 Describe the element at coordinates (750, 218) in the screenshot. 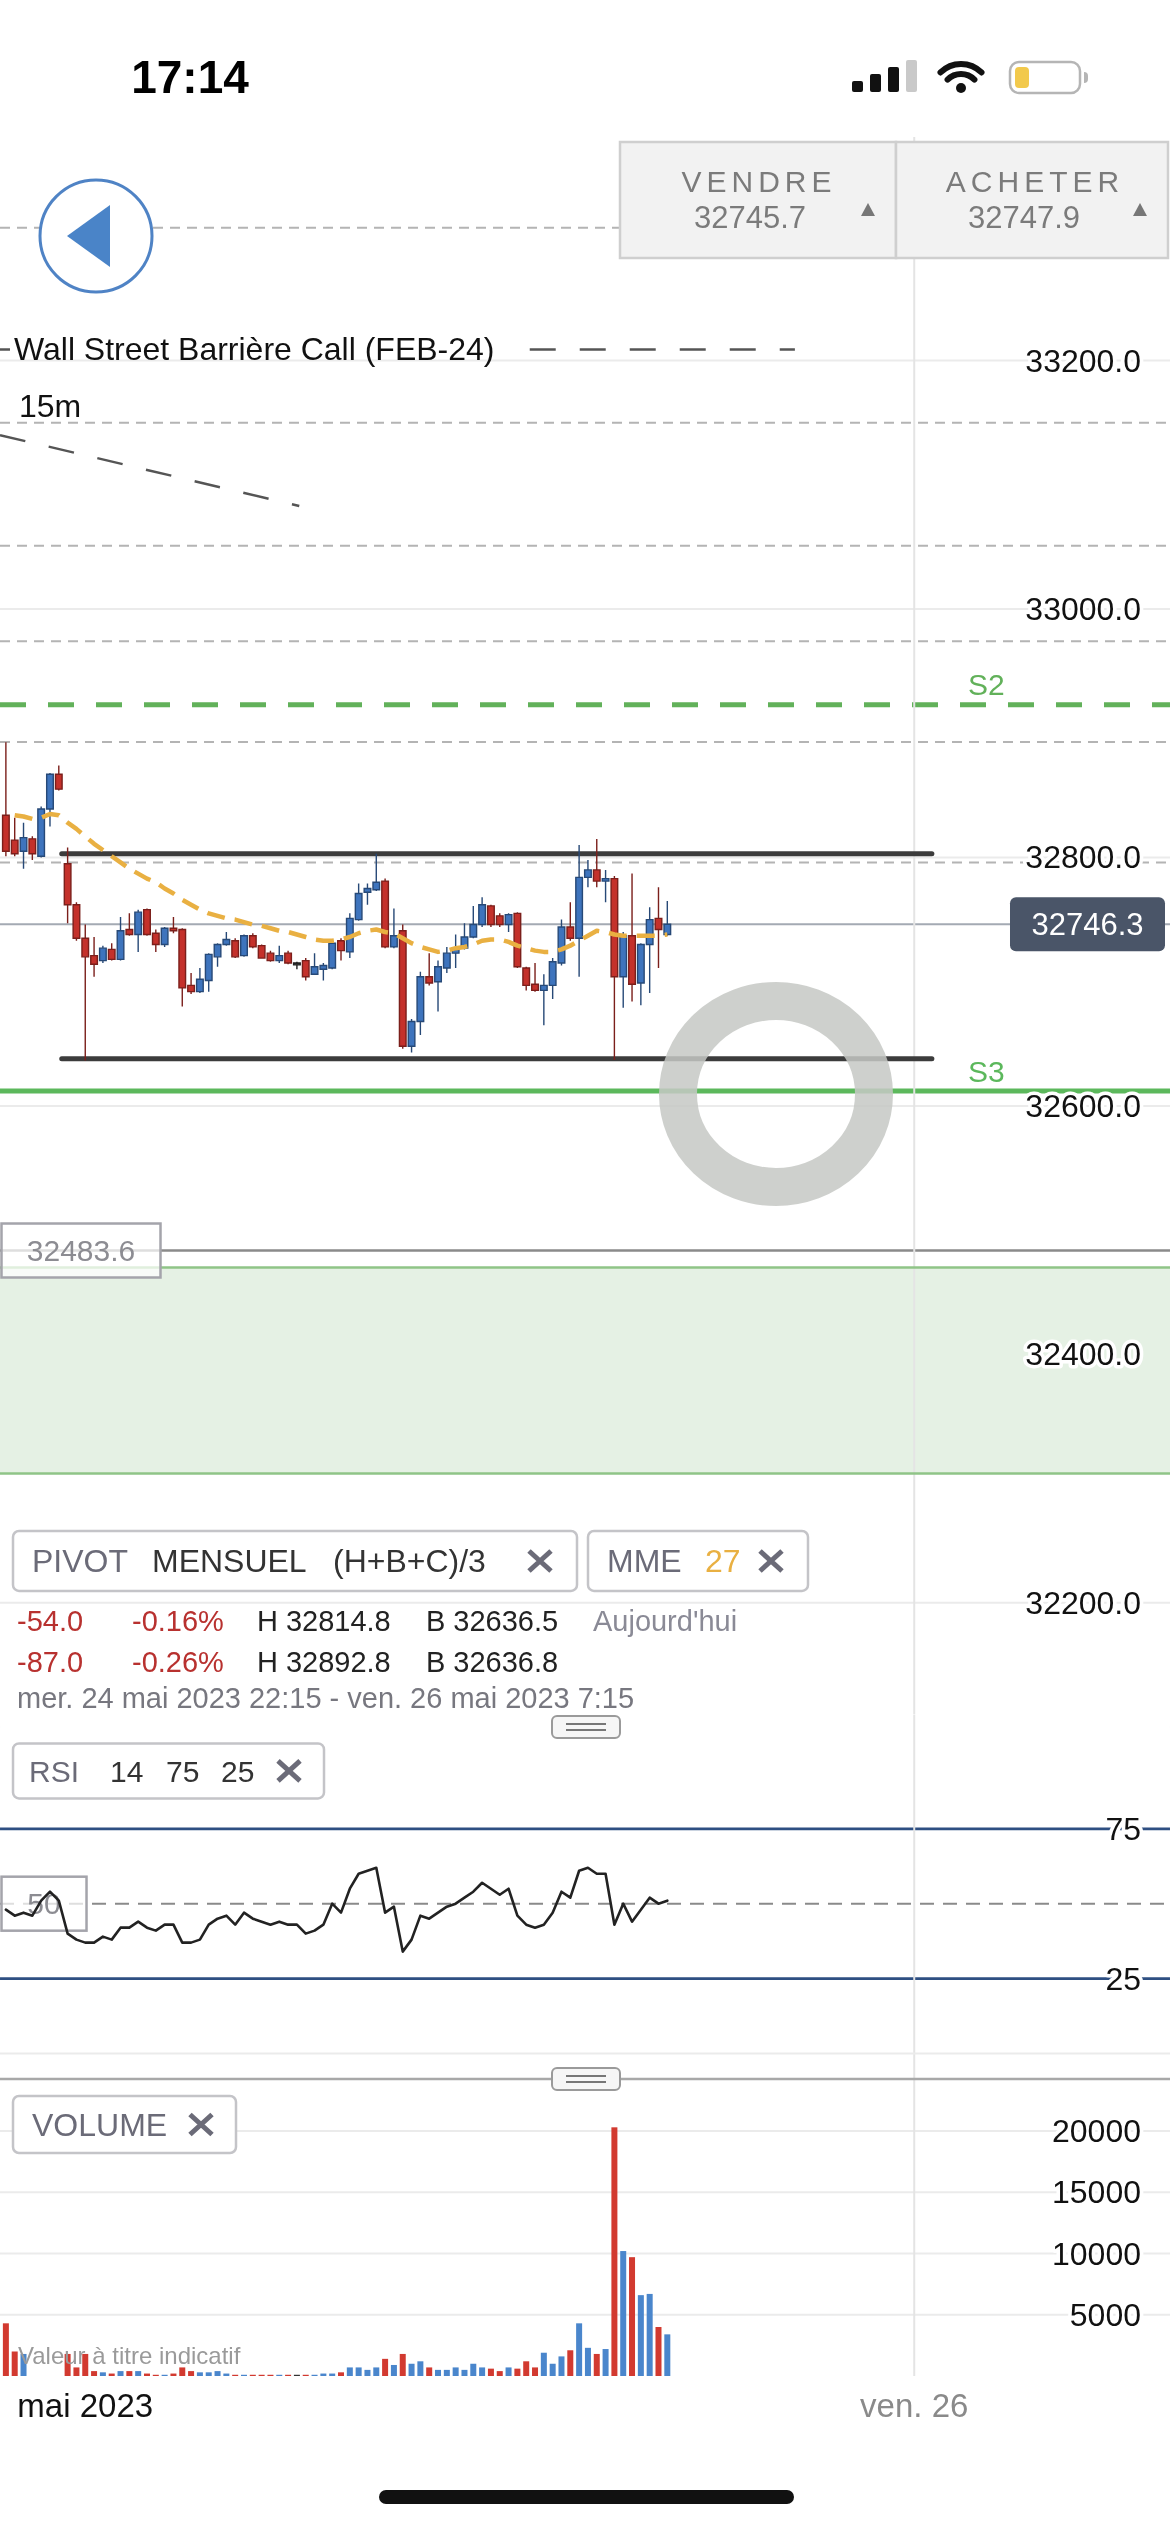

I see `annotation: 32745.7` at that location.